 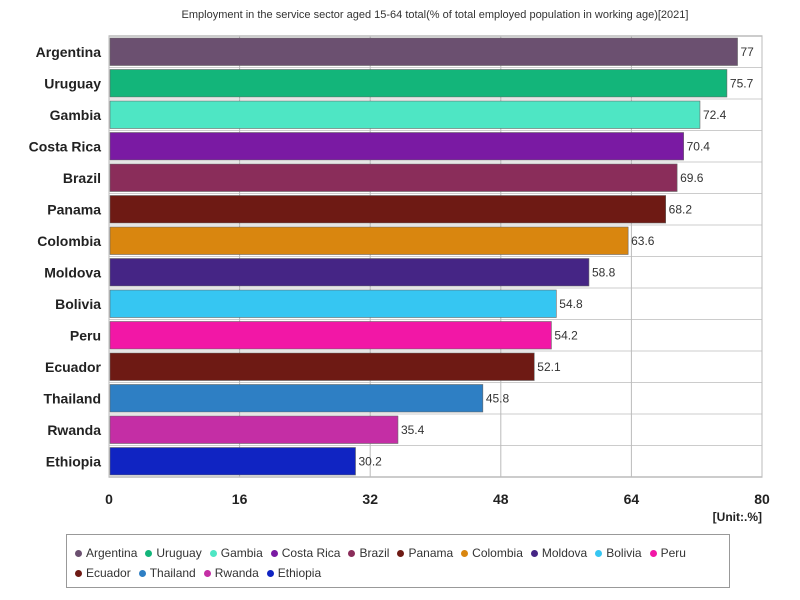 What do you see at coordinates (112, 553) in the screenshot?
I see `legend-label: Argentina` at bounding box center [112, 553].